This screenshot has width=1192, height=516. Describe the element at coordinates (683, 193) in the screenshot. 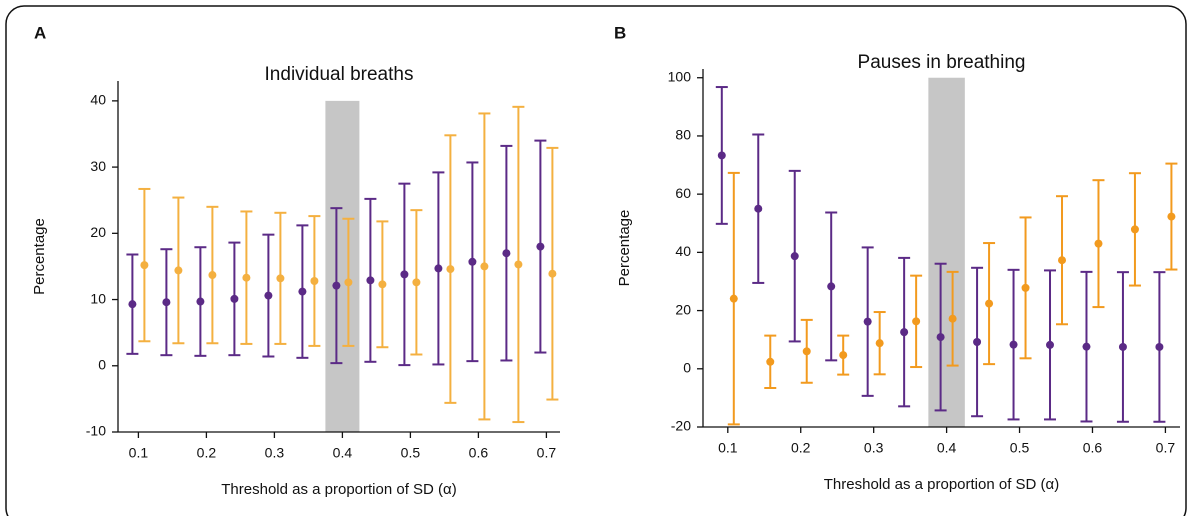

I see `y-tick-label: 60` at that location.